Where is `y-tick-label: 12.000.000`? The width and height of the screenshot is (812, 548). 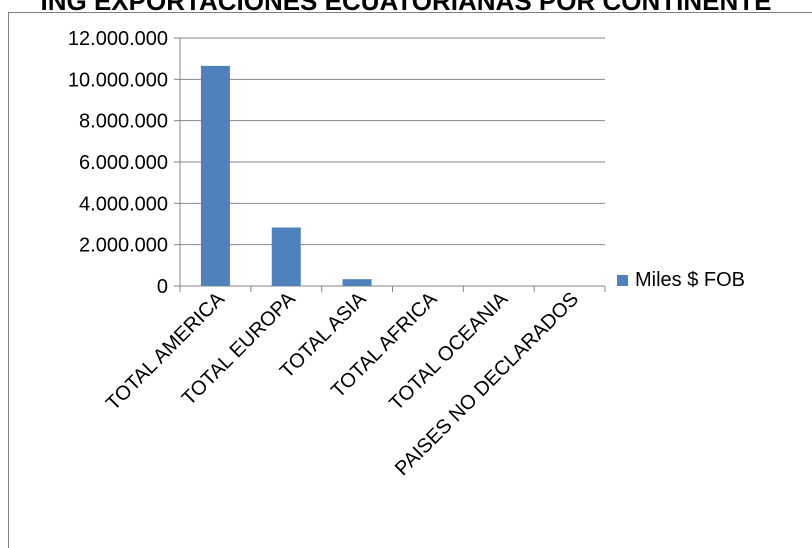 y-tick-label: 12.000.000 is located at coordinates (118, 39).